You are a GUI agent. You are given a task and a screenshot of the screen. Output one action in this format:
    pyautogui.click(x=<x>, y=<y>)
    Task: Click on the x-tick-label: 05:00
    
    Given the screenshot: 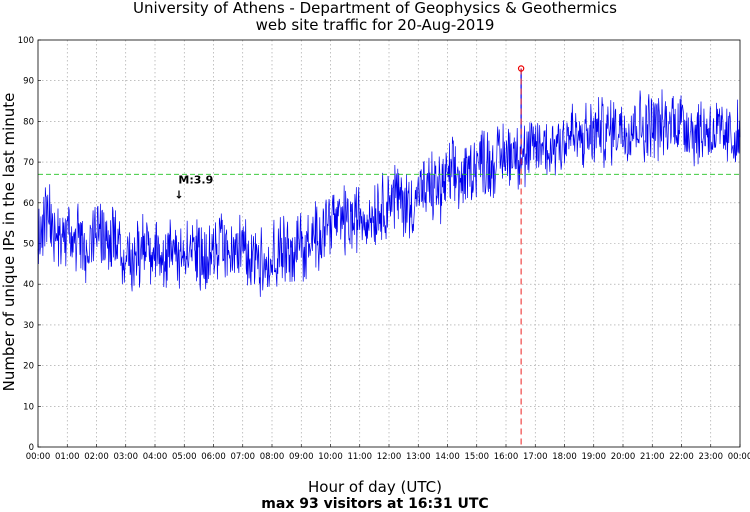 What is the action you would take?
    pyautogui.click(x=184, y=457)
    